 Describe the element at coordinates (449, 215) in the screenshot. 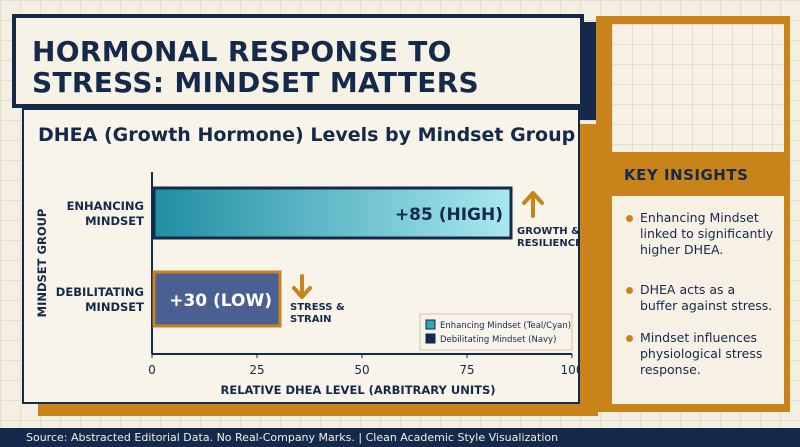

I see `bar-value-label: +85 (HIGH)` at that location.